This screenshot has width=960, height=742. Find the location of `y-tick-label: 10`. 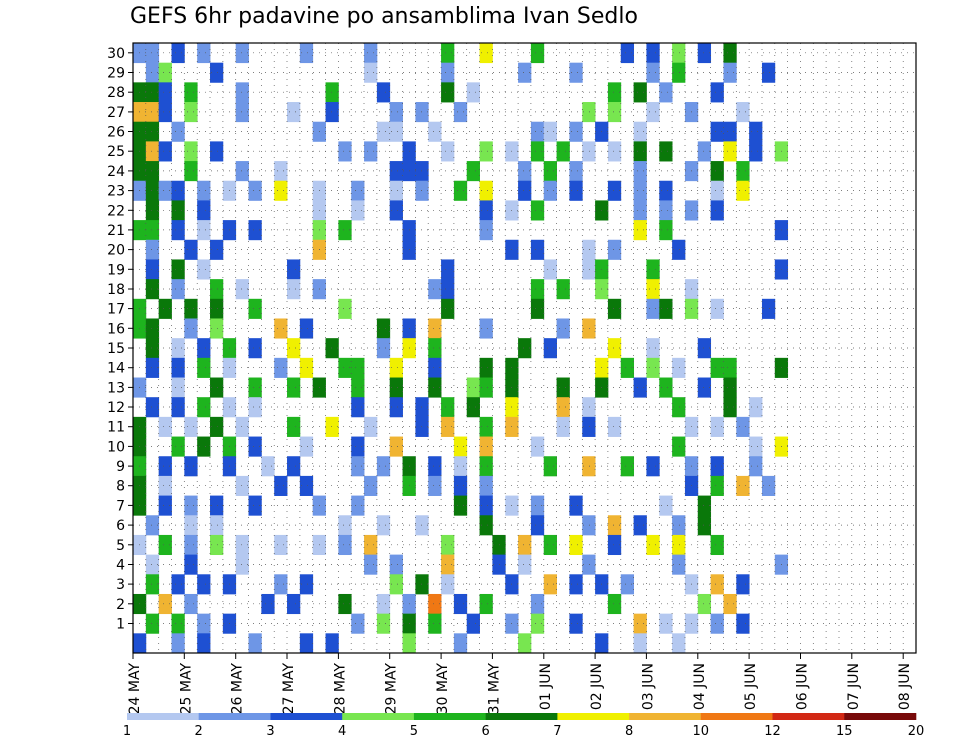

y-tick-label: 10 is located at coordinates (116, 447).